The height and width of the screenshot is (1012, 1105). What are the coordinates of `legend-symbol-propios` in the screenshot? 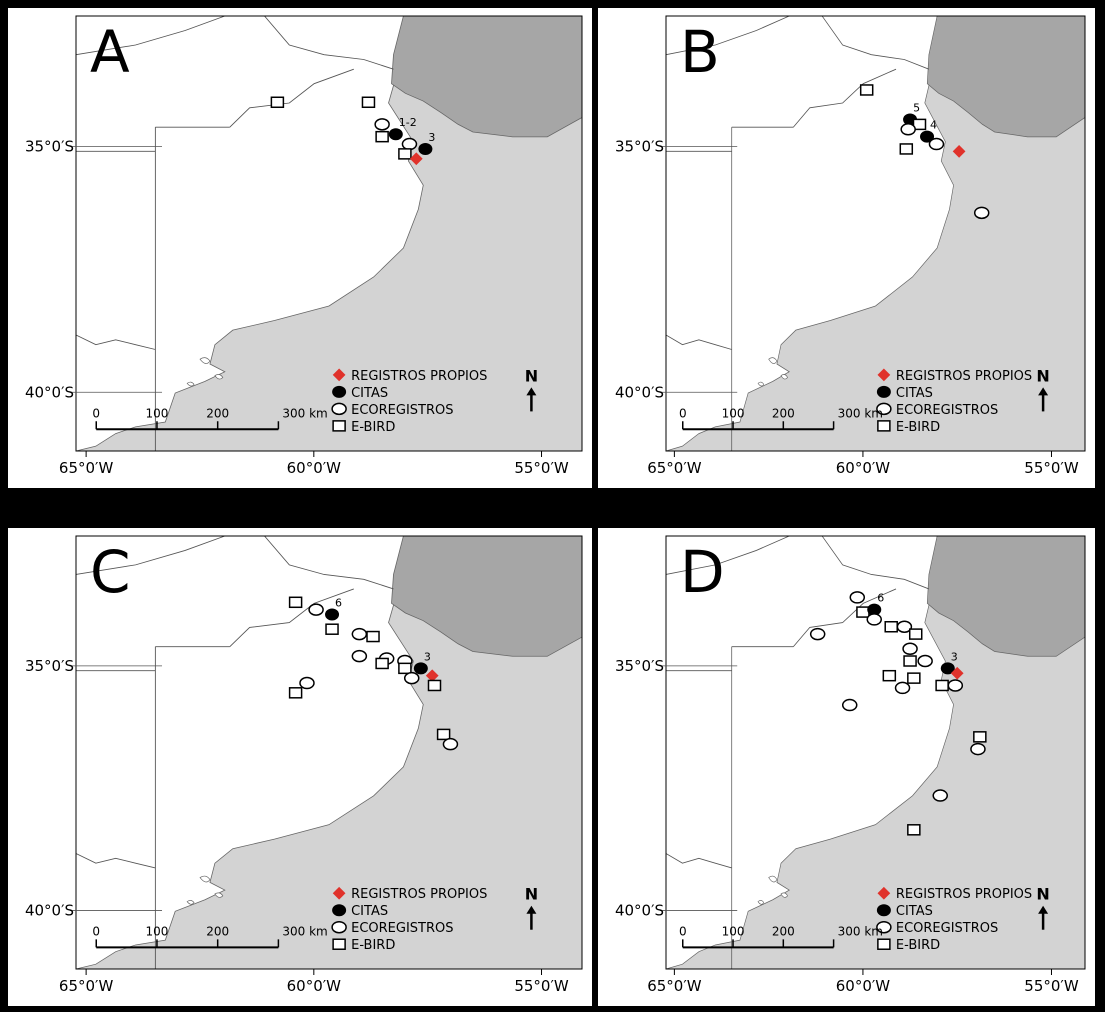 It's located at (339, 893).